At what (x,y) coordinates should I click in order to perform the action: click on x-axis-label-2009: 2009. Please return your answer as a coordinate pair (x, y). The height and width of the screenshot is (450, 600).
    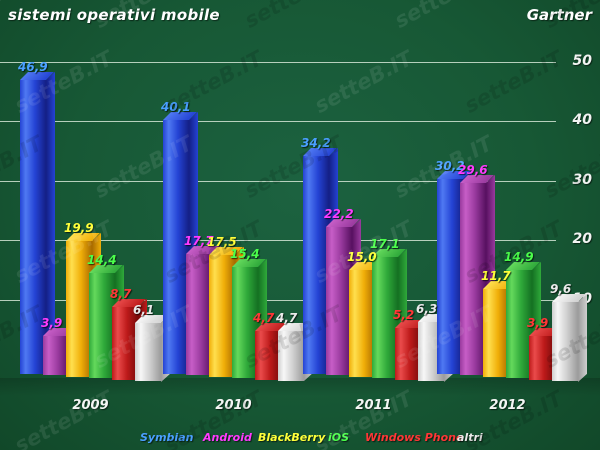
    Looking at the image, I should click on (90, 405).